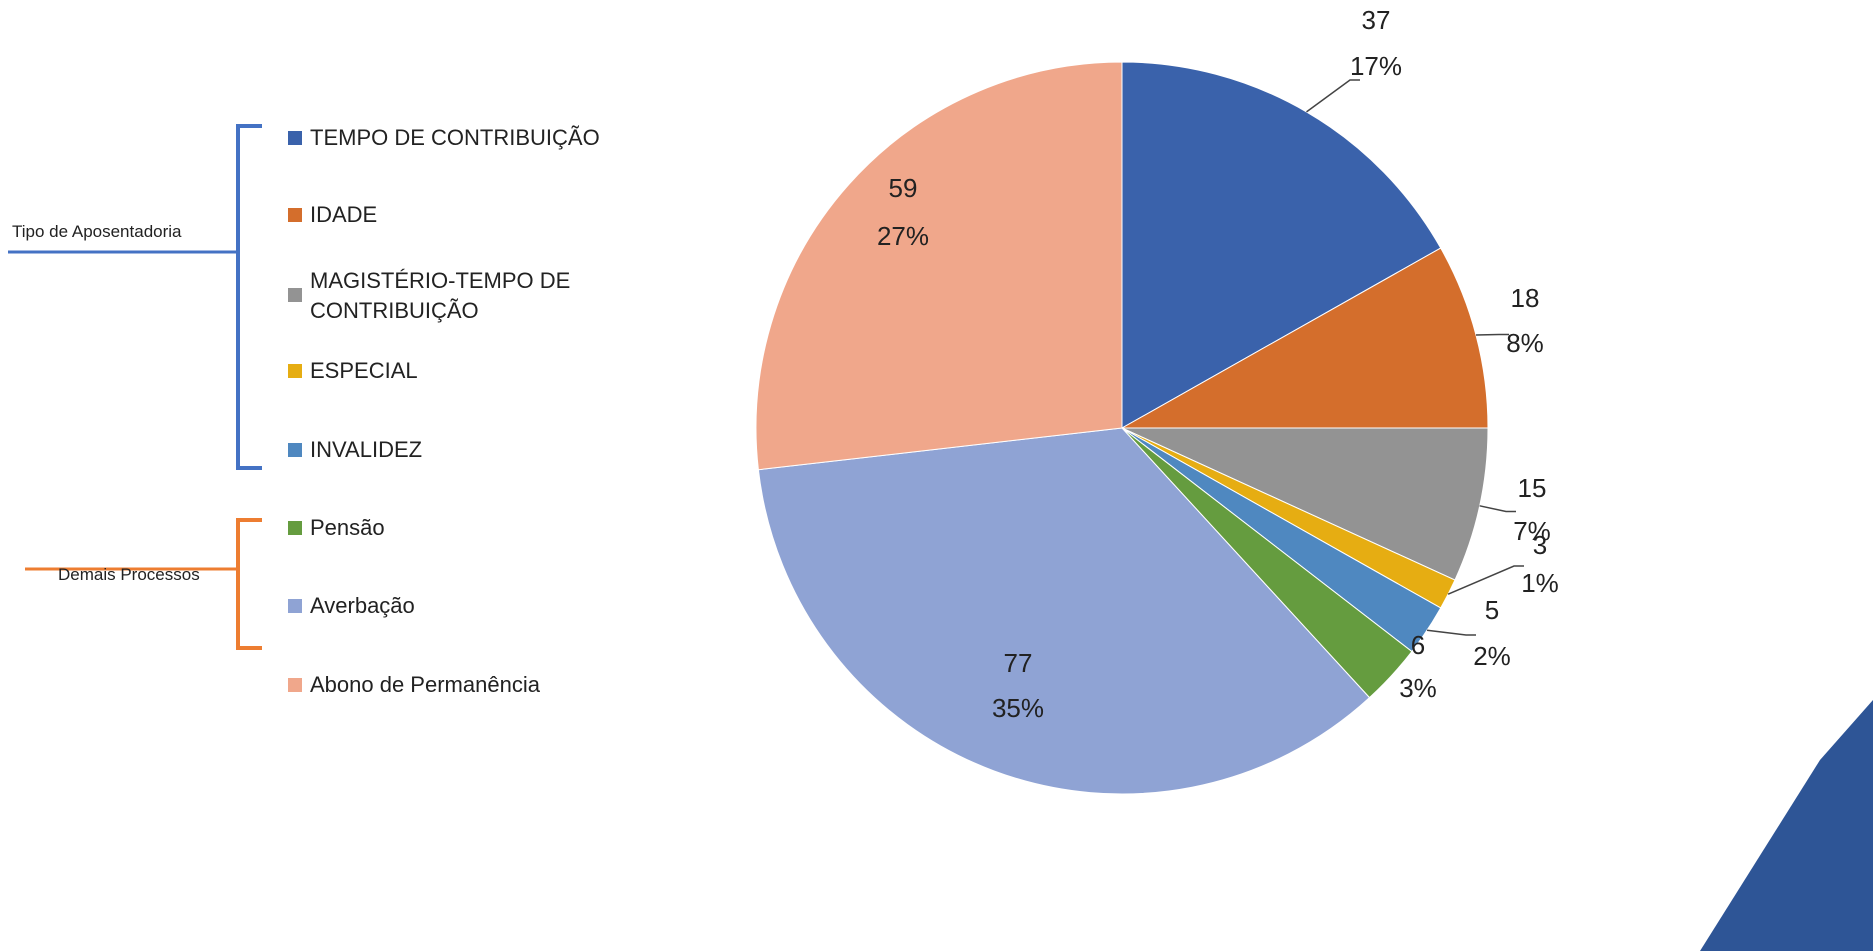 The width and height of the screenshot is (1873, 951). Describe the element at coordinates (1532, 531) in the screenshot. I see `data-label: 7%` at that location.